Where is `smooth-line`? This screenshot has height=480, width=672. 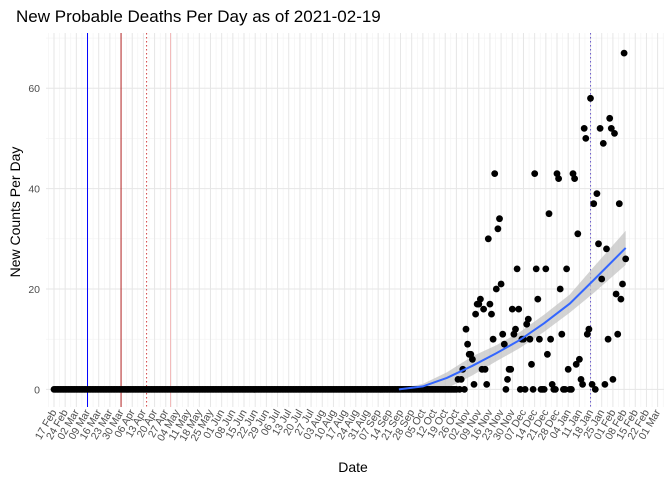
smooth-line is located at coordinates (512, 319).